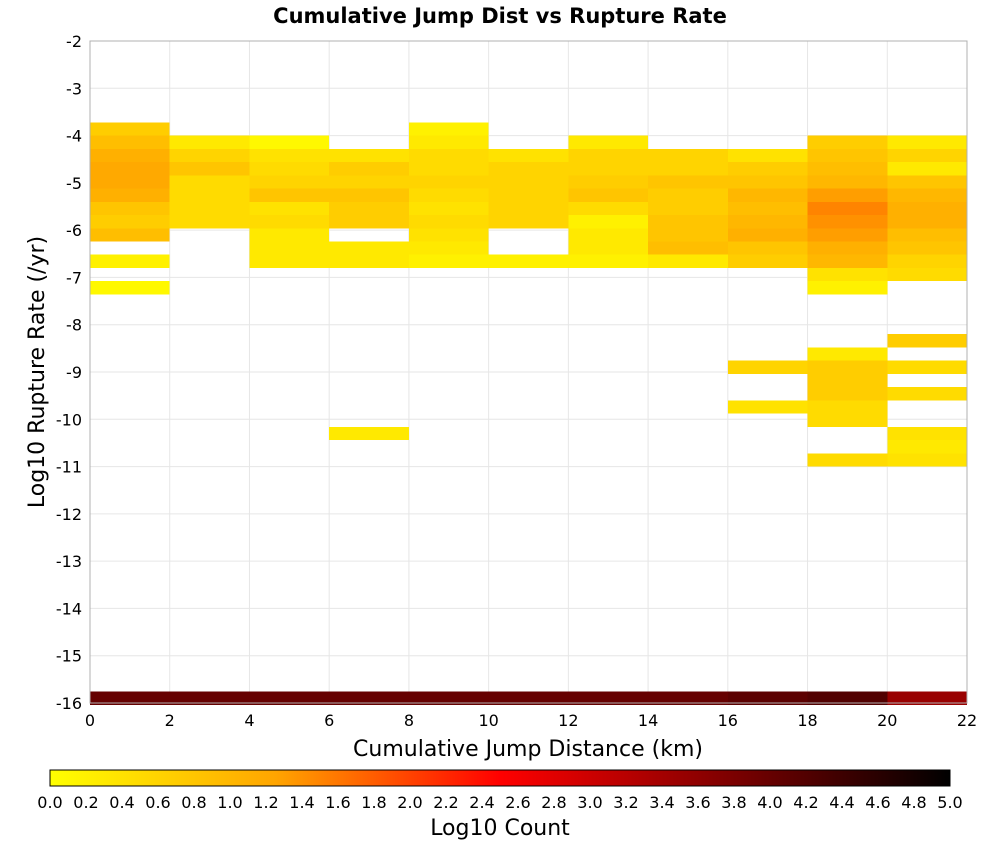  I want to click on x-tick-label: 18, so click(807, 720).